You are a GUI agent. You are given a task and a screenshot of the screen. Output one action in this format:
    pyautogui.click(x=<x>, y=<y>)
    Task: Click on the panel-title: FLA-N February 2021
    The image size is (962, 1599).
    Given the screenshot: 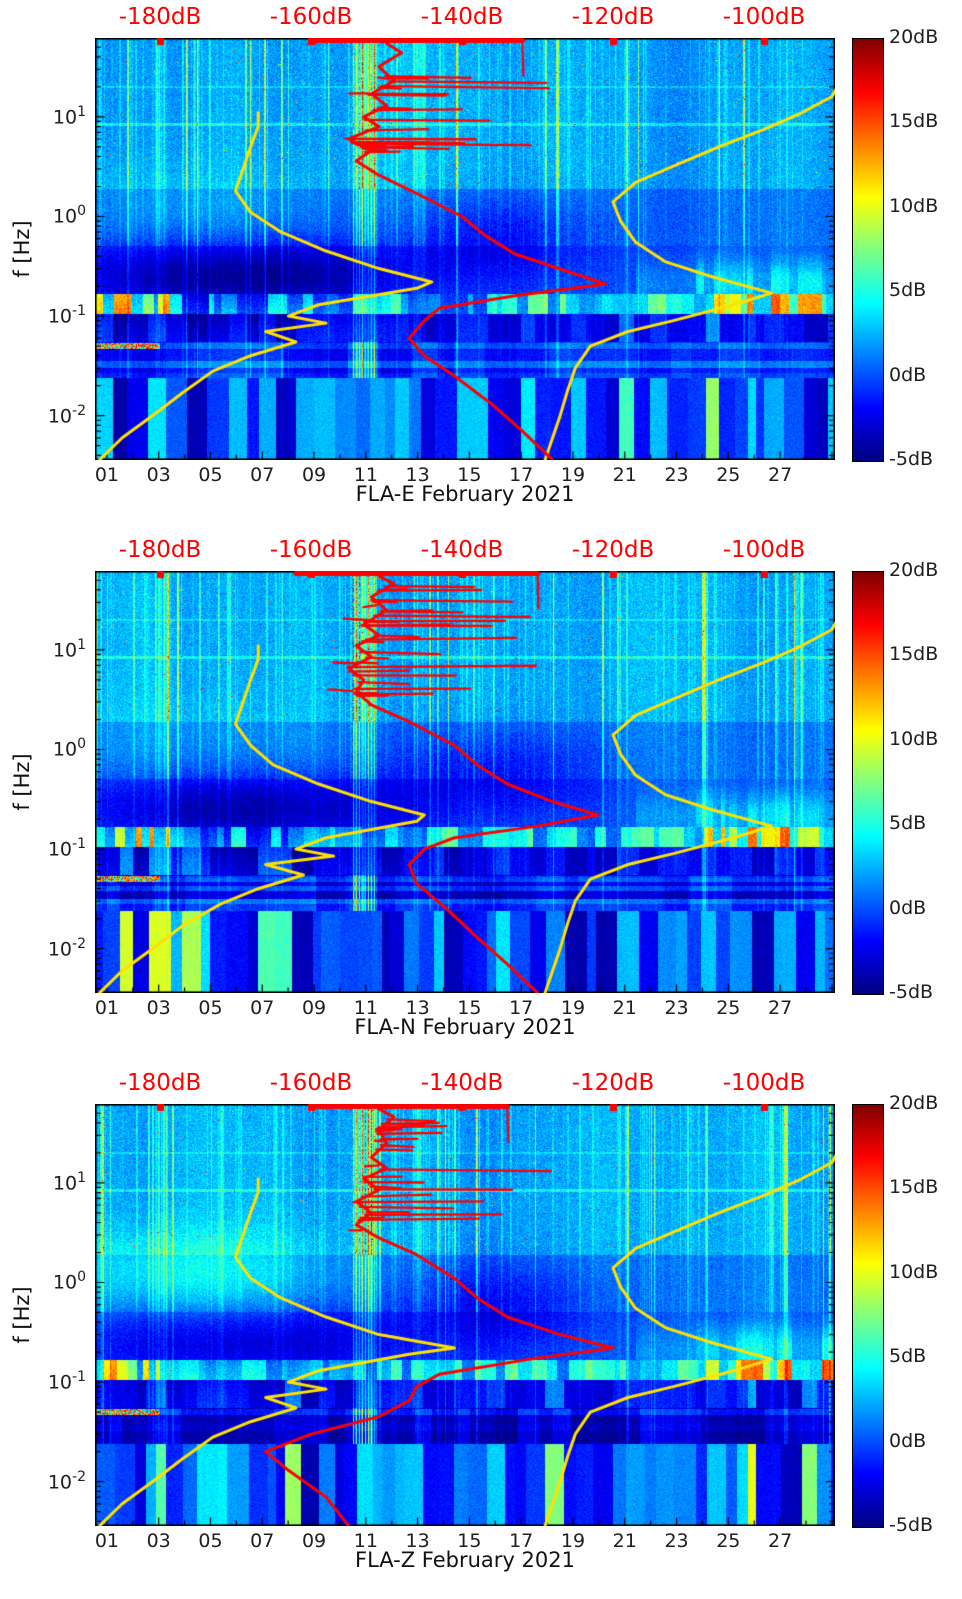 What is the action you would take?
    pyautogui.click(x=465, y=1027)
    